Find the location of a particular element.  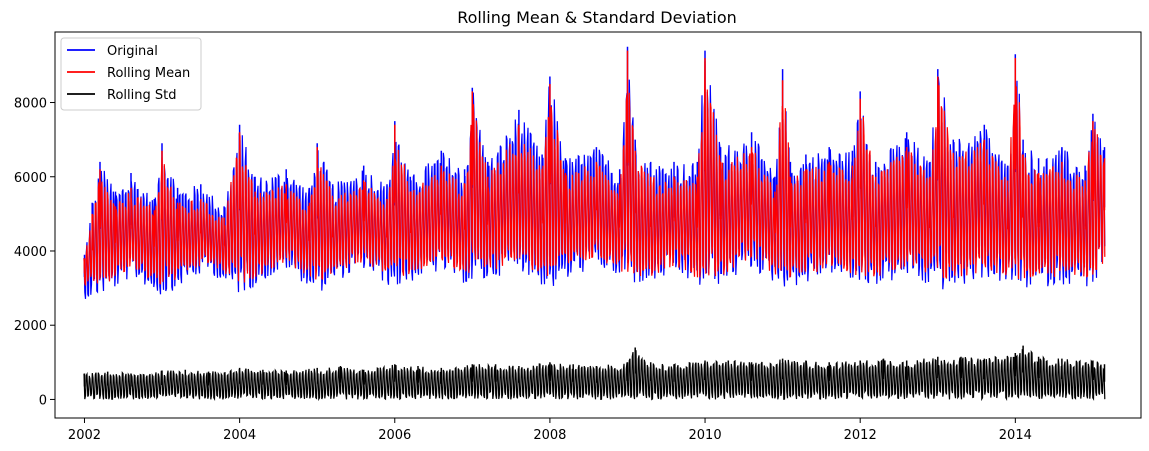

y-axis: 0 2000 4000 6000 8000 is located at coordinates (34, 252).